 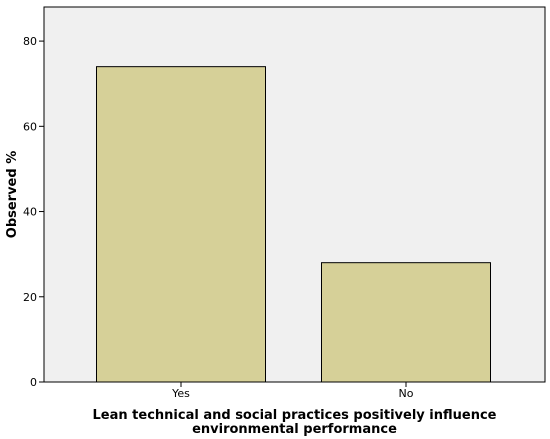 What do you see at coordinates (180, 393) in the screenshot?
I see `x-tick-label-yes: Yes` at bounding box center [180, 393].